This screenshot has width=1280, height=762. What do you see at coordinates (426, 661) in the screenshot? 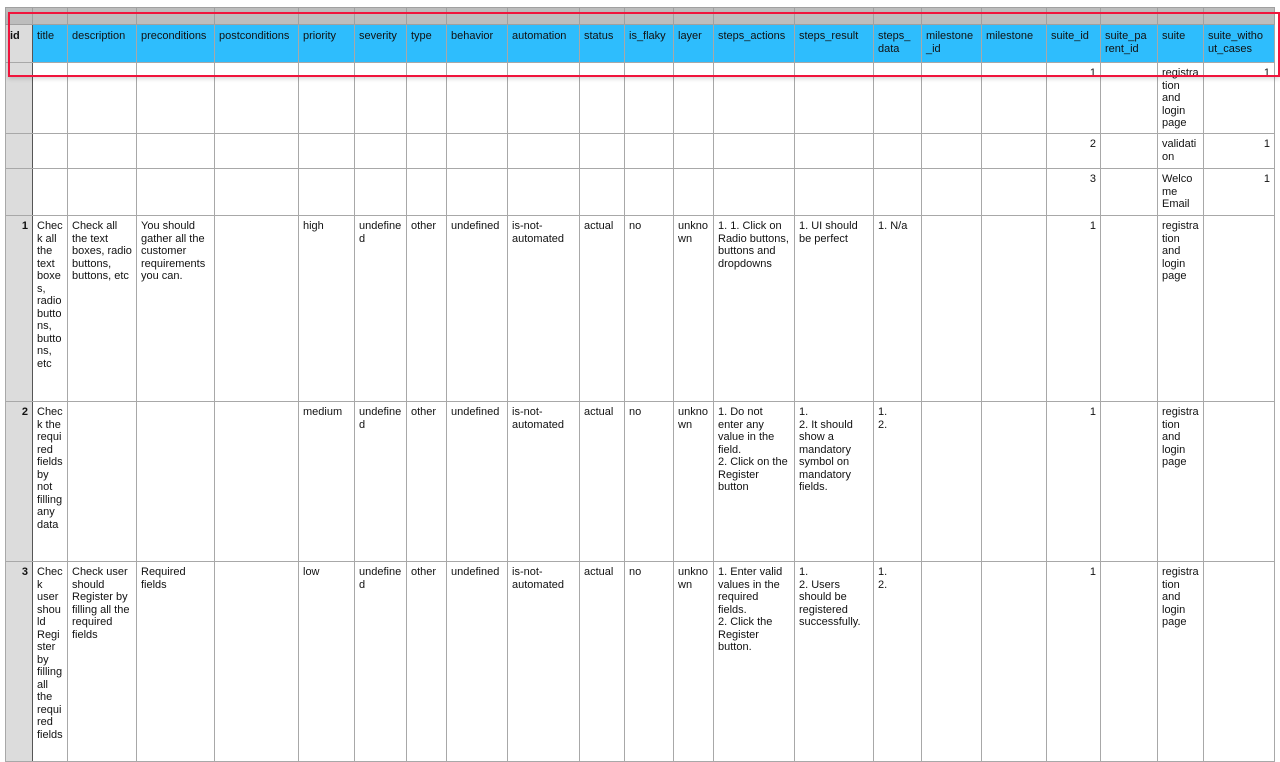
I see `cell-type: other` at bounding box center [426, 661].